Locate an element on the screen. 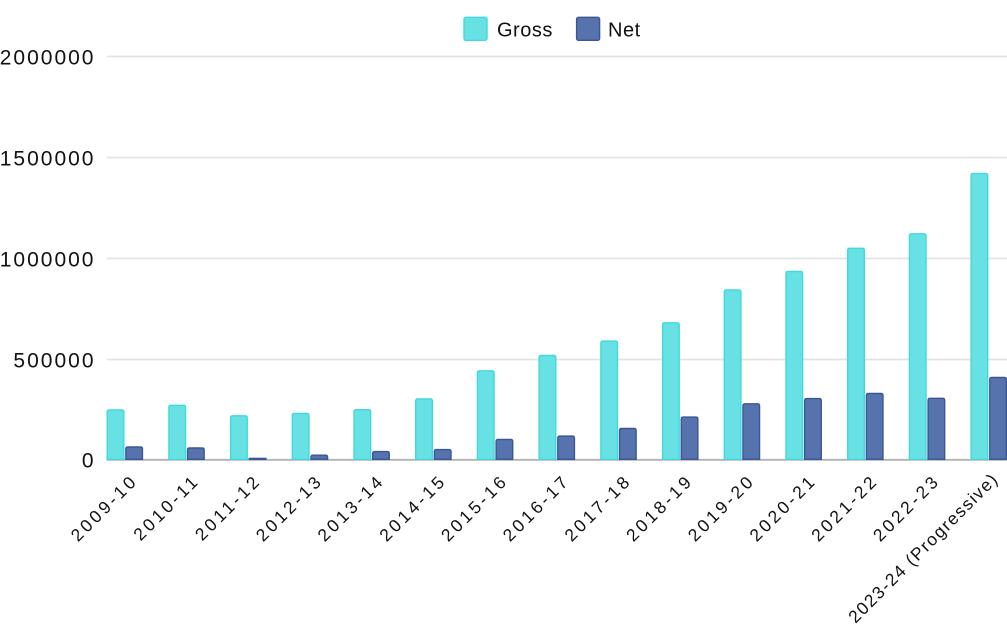 The height and width of the screenshot is (634, 1007). svg-text: Gross is located at coordinates (525, 31).